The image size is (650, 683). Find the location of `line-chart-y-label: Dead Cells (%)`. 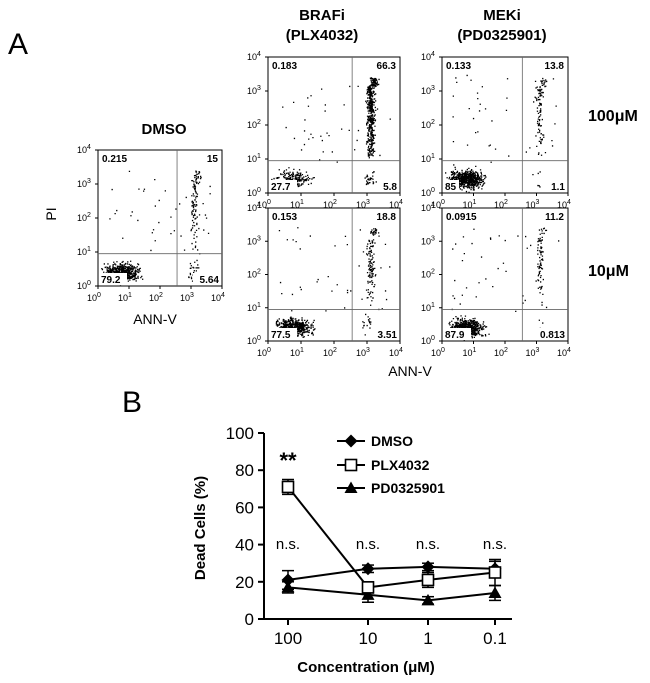

line-chart-y-label: Dead Cells (%) is located at coordinates (200, 528).